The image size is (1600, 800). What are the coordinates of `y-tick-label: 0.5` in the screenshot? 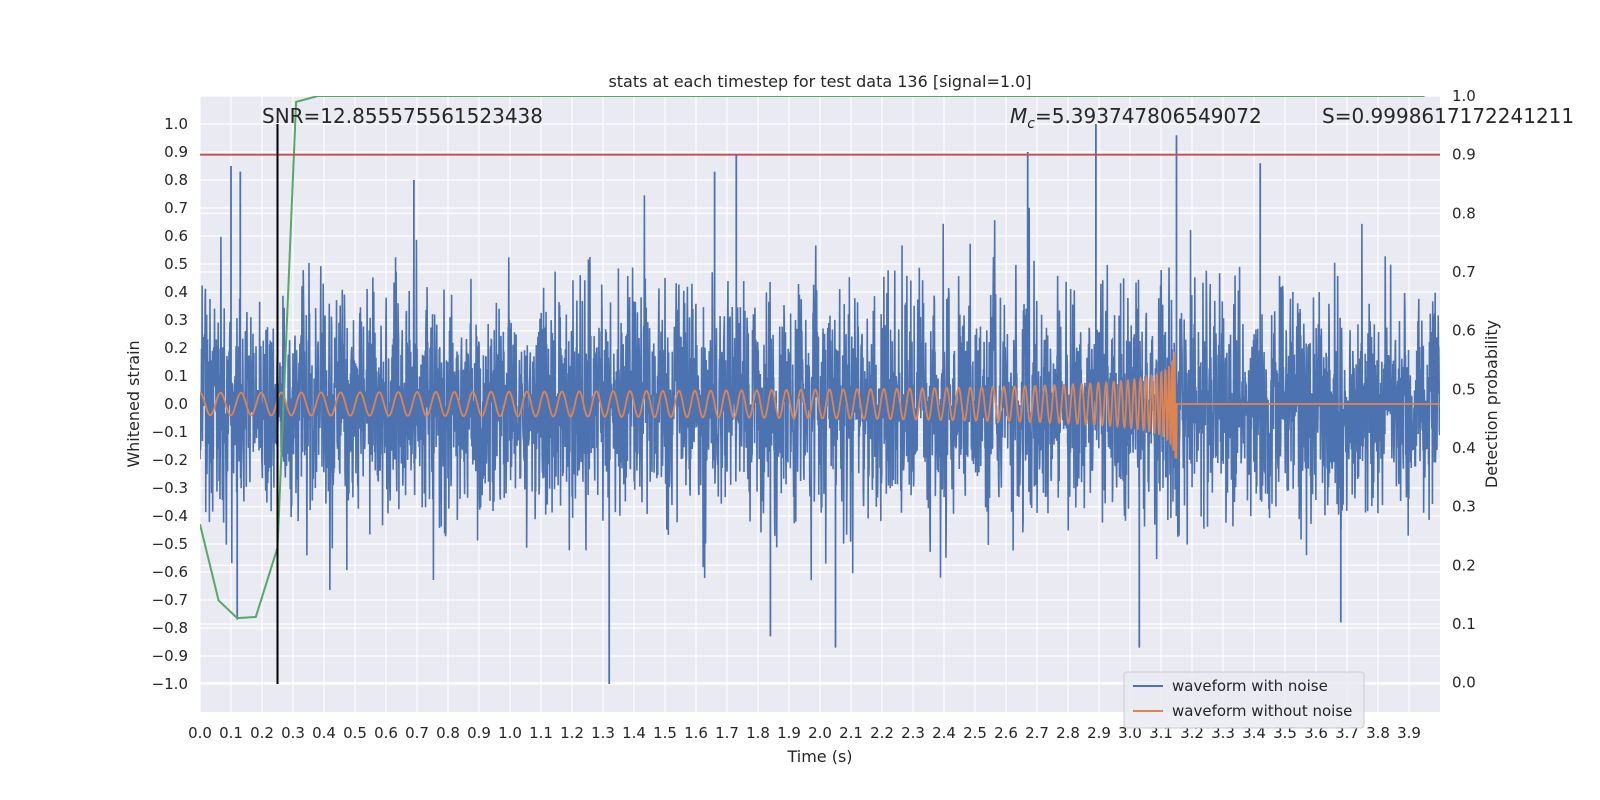 It's located at (176, 264).